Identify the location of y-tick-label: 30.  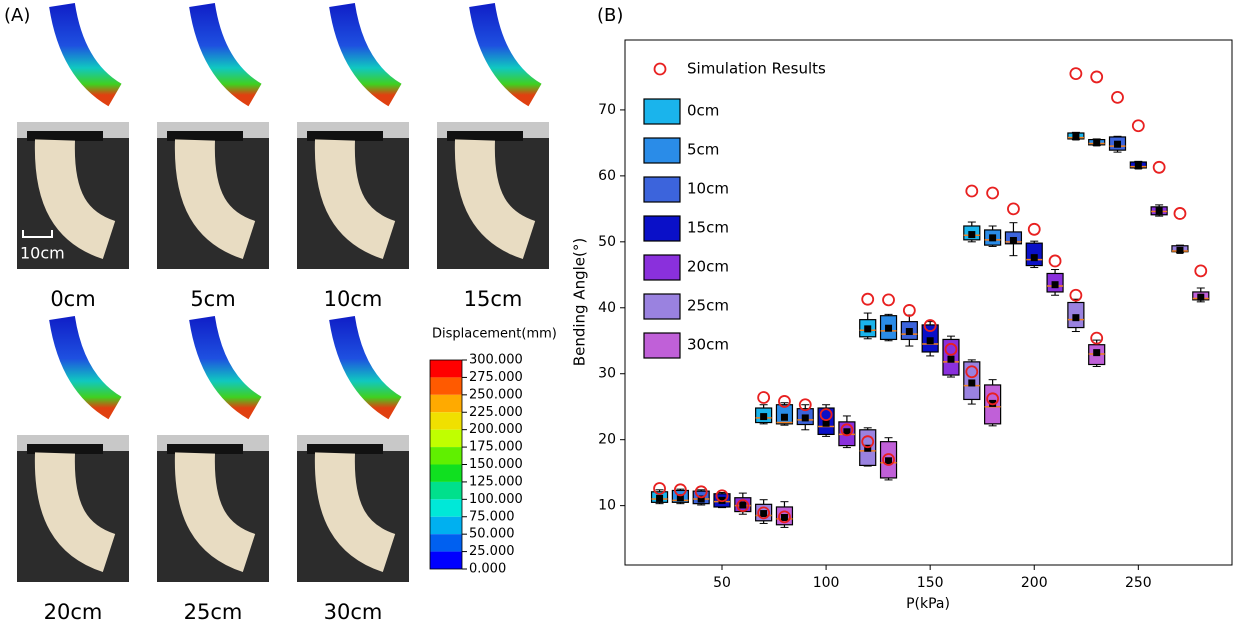
(607, 374).